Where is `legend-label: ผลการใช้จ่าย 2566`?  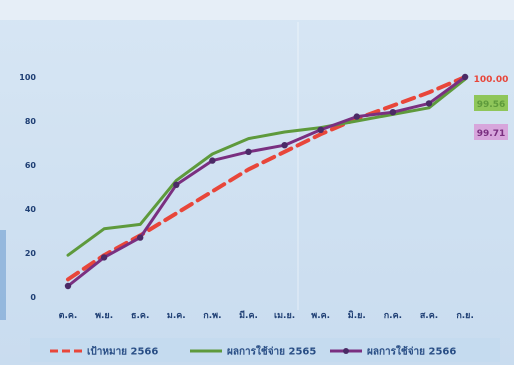 legend-label: ผลการใช้จ่าย 2566 is located at coordinates (411, 351).